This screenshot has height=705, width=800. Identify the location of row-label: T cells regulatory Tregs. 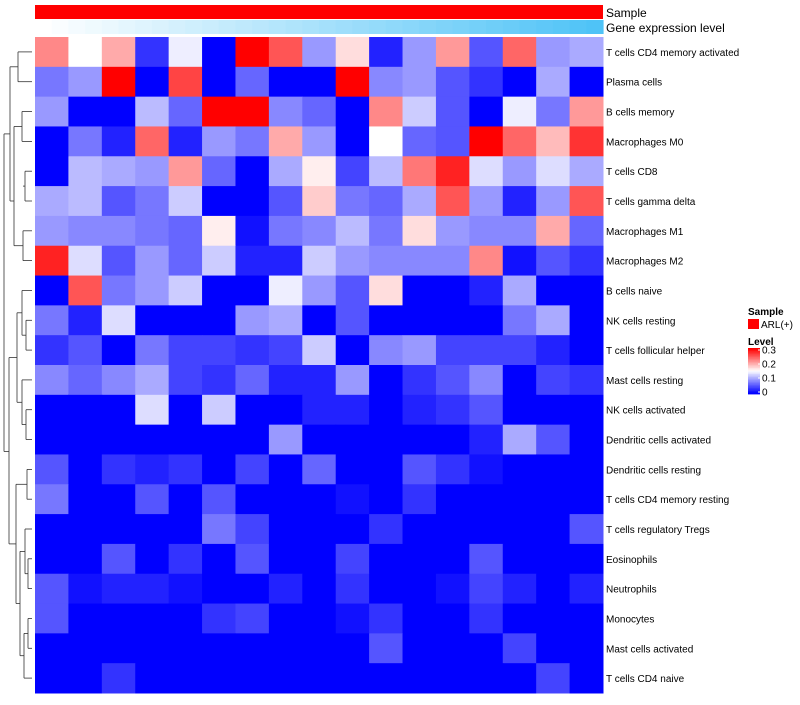
(658, 530).